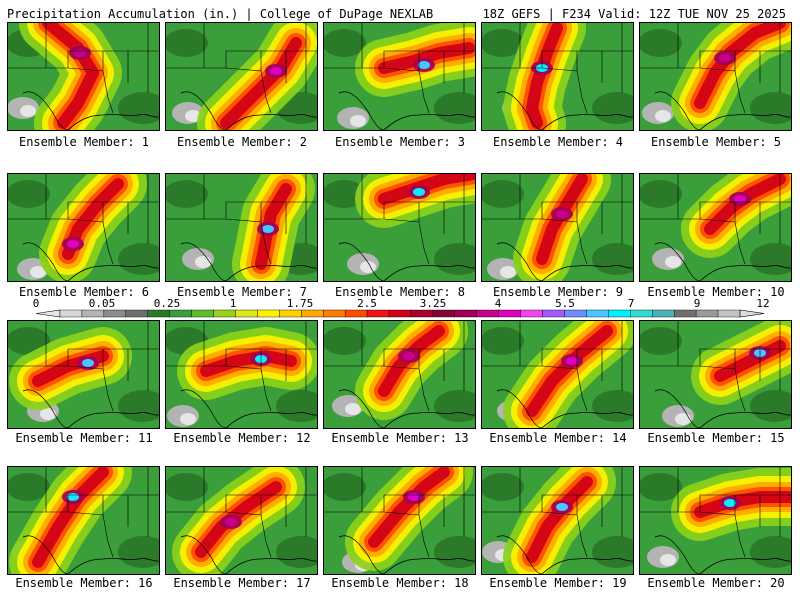 This screenshot has height=600, width=800. Describe the element at coordinates (400, 142) in the screenshot. I see `ensemble-member-label: Ensemble Member: 3` at that location.